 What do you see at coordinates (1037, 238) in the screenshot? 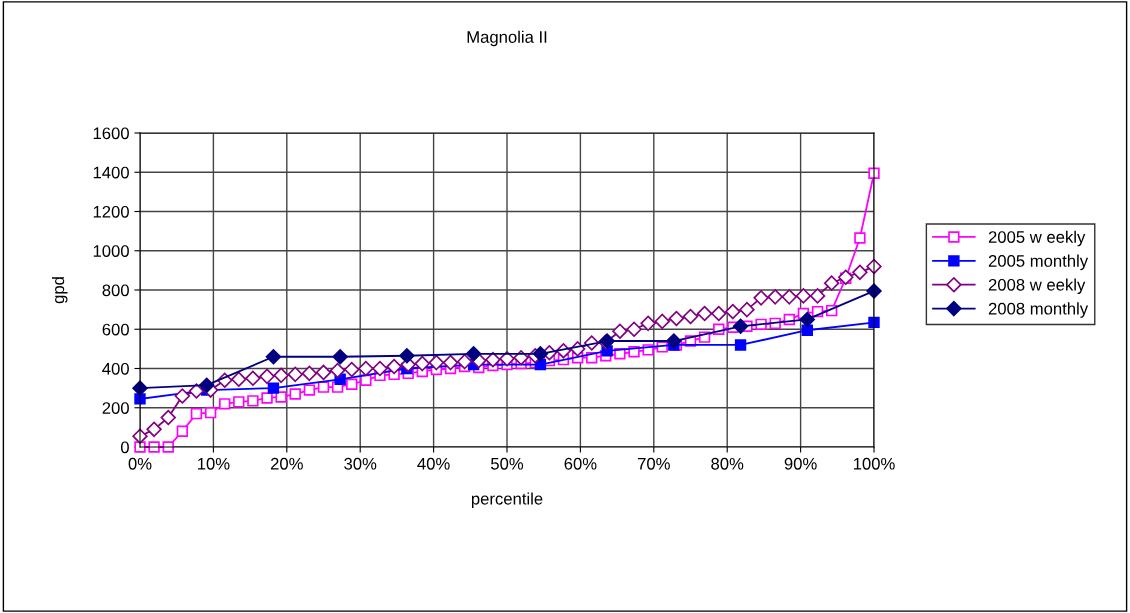
I see `legend-label: 2005 w eekly` at bounding box center [1037, 238].